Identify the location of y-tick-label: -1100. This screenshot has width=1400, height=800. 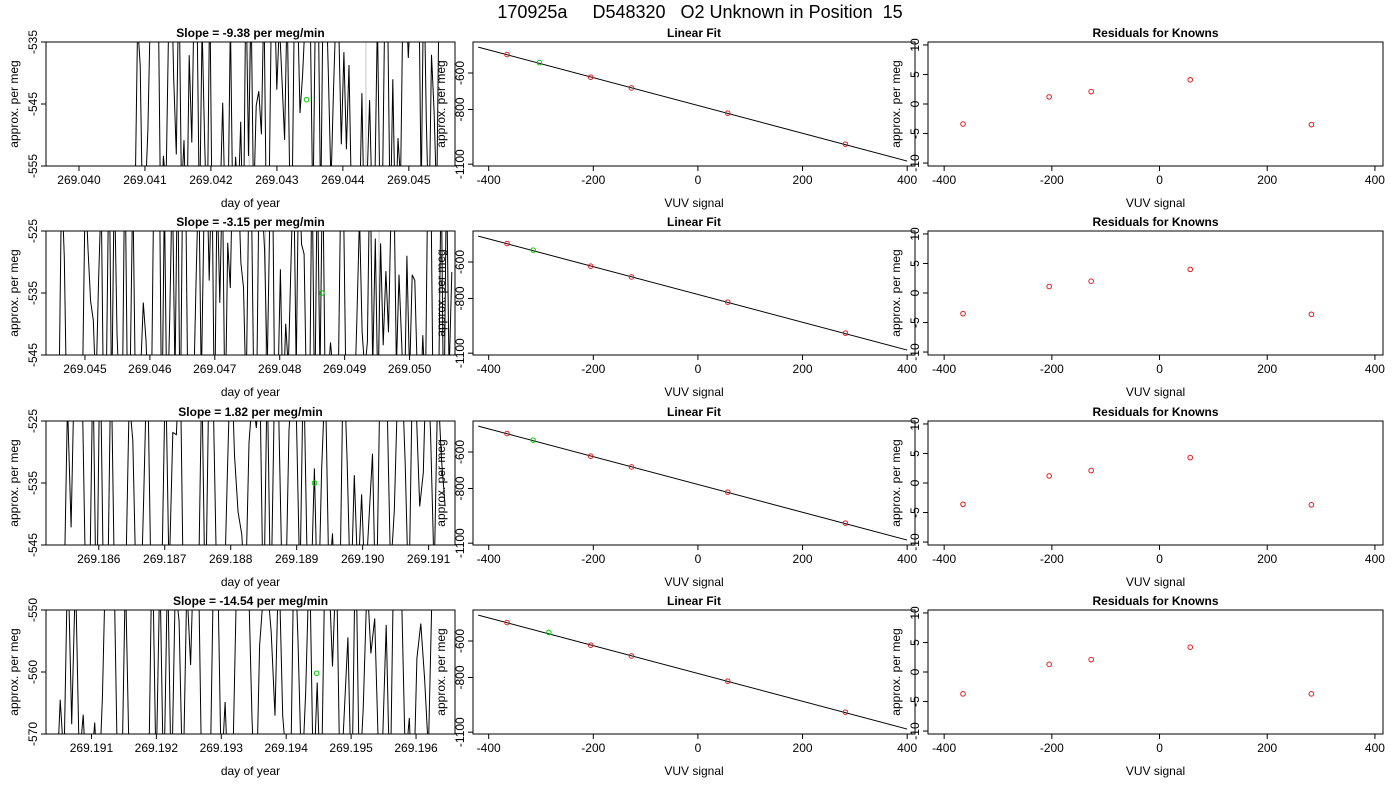
(460, 164).